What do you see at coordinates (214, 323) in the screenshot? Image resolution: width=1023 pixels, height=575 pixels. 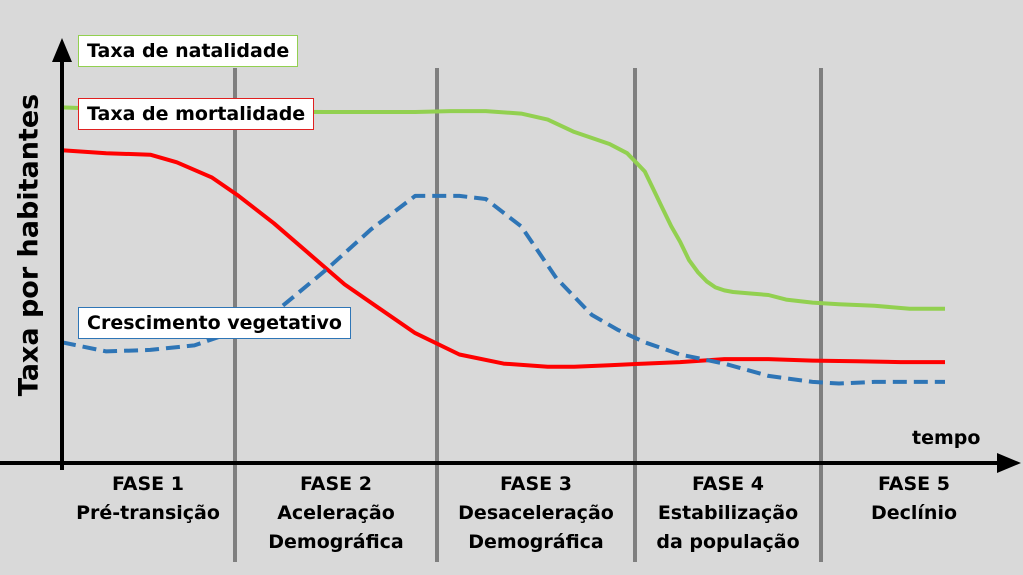 I see `legend-vegetative-growth: Crescimento vegetativo` at bounding box center [214, 323].